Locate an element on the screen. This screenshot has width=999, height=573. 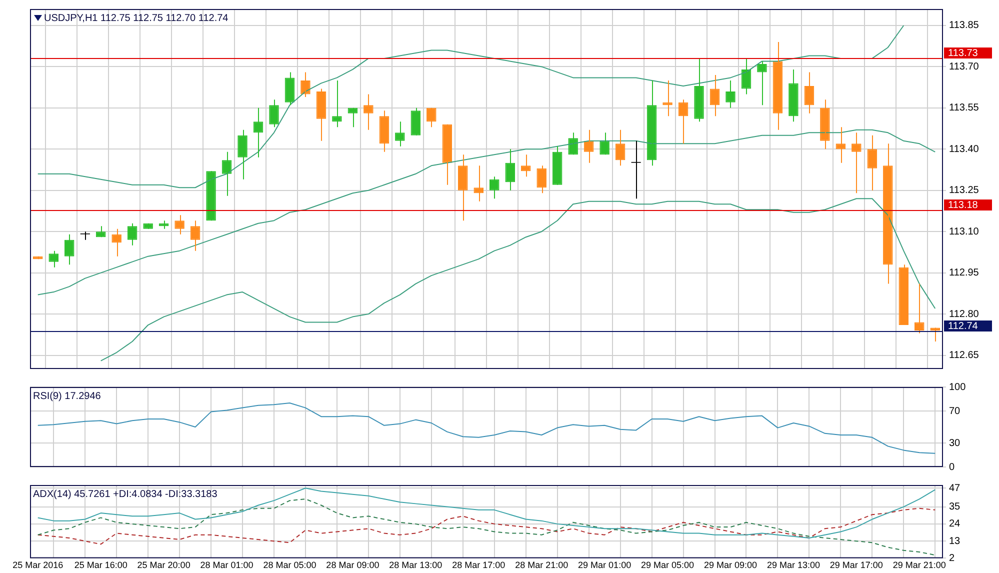
ref-line-label: 113.18 is located at coordinates (963, 205).